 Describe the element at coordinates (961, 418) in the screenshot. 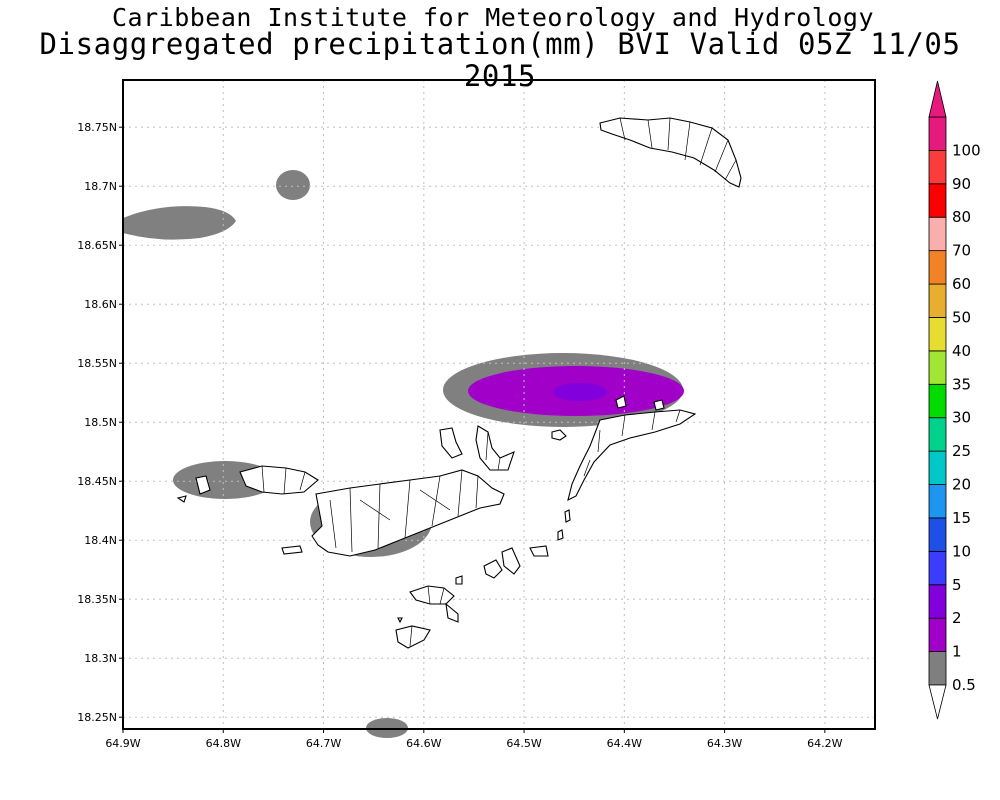

I see `colorbar-label: 30` at that location.